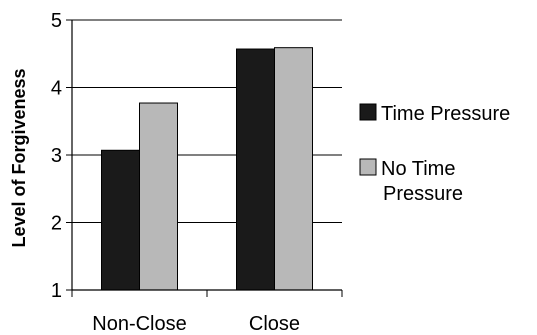  I want to click on legend-label: No Time, so click(418, 169).